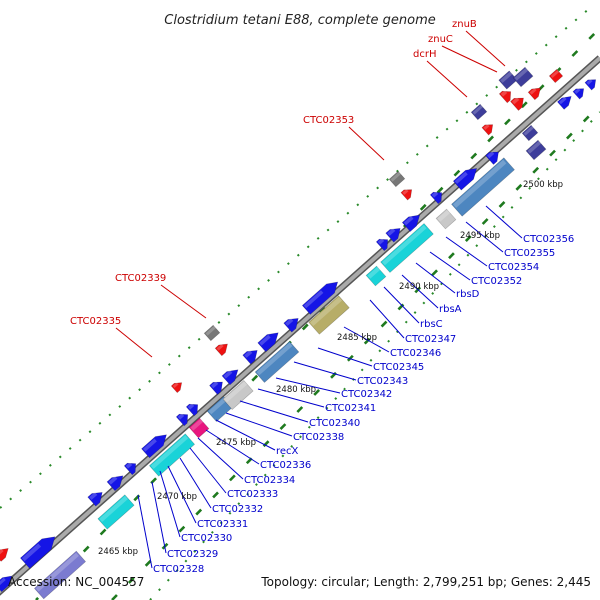 Image resolution: width=600 pixels, height=600 pixels. Describe the element at coordinates (496, 281) in the screenshot. I see `gene-label: CTC02352` at that location.